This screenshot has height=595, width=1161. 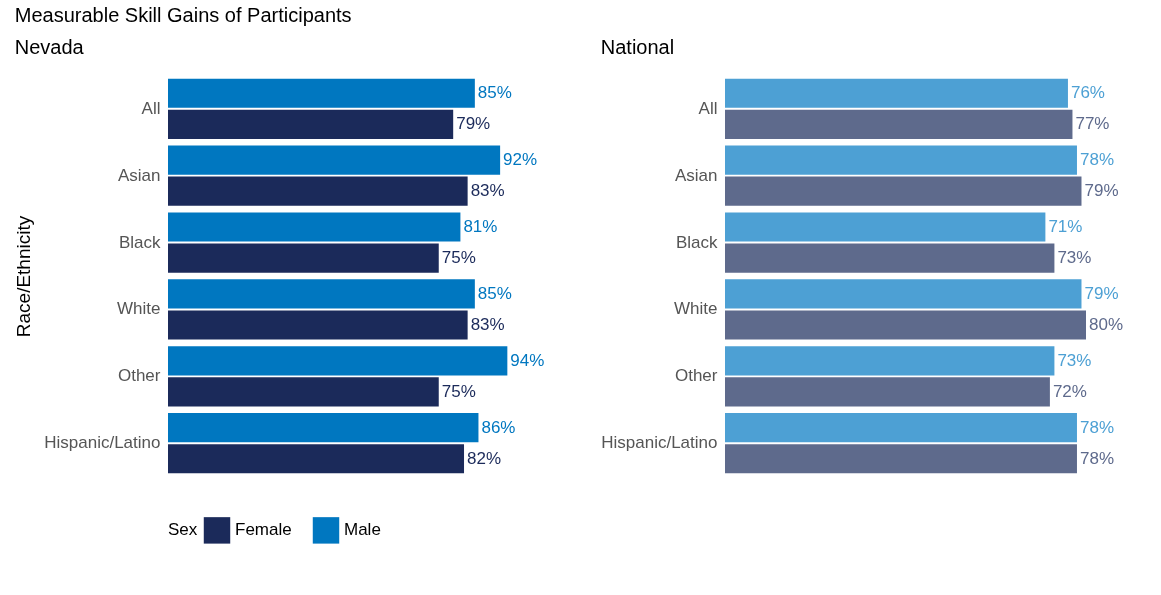 I want to click on data-label: 82%, so click(x=484, y=458).